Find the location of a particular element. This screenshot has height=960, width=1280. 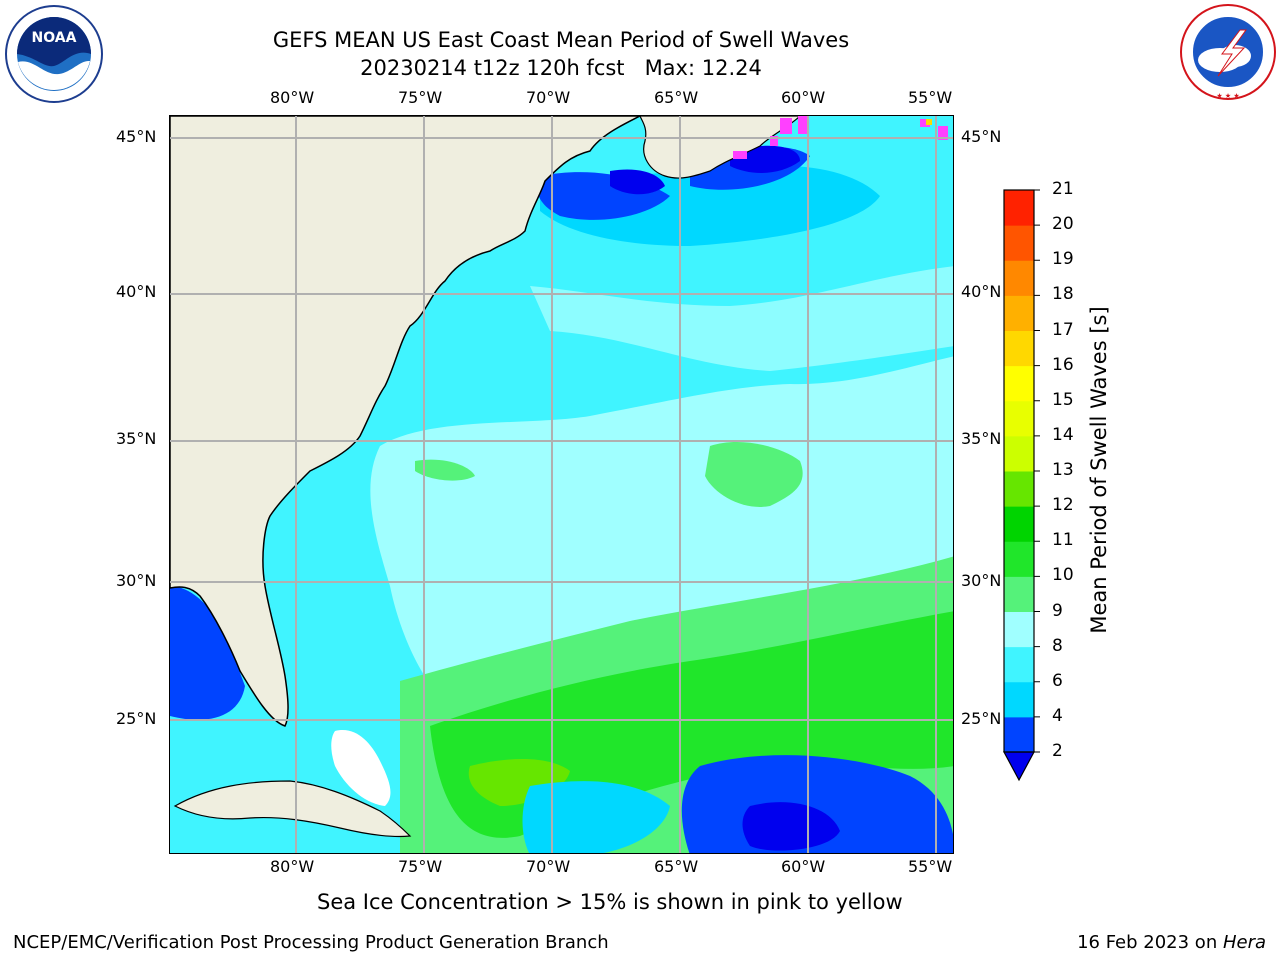

noaa-logo-text: NOAA is located at coordinates (54, 38).